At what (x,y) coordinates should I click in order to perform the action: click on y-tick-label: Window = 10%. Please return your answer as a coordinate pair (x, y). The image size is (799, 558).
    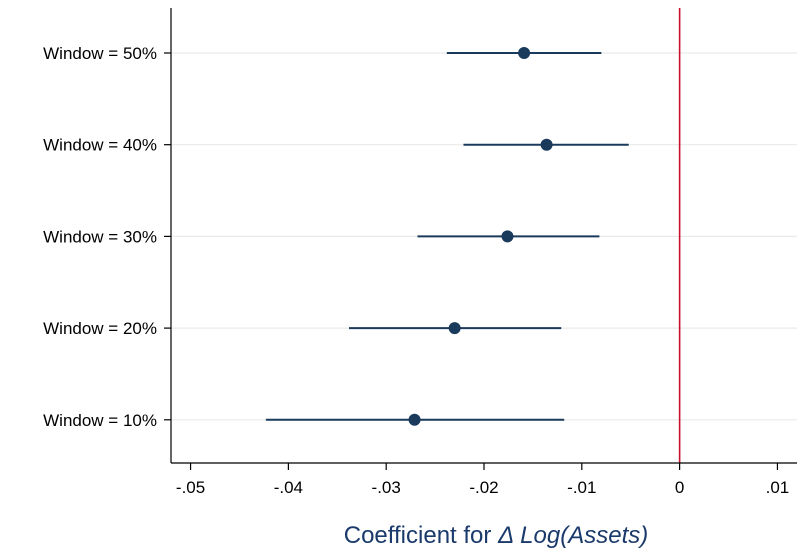
    Looking at the image, I should click on (100, 420).